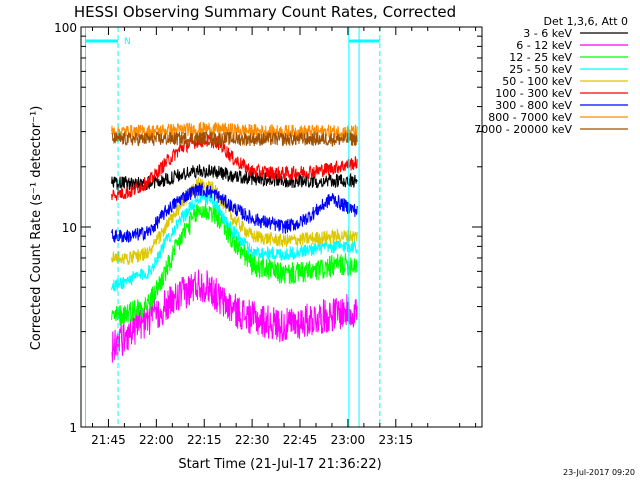 This screenshot has width=640, height=480. Describe the element at coordinates (533, 93) in the screenshot. I see `legend-entry-5: 100 - 300 keV` at that location.